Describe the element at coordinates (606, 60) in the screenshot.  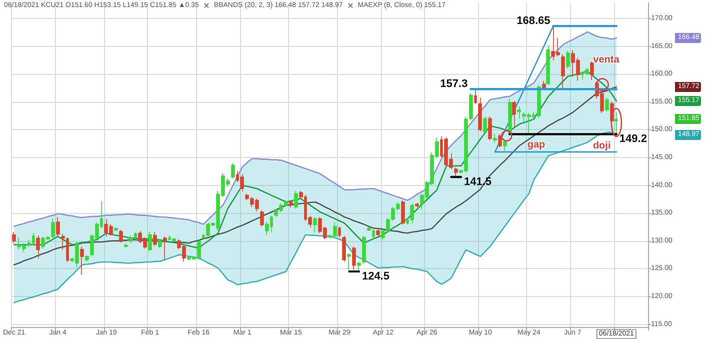
I see `annotation: venta` at that location.